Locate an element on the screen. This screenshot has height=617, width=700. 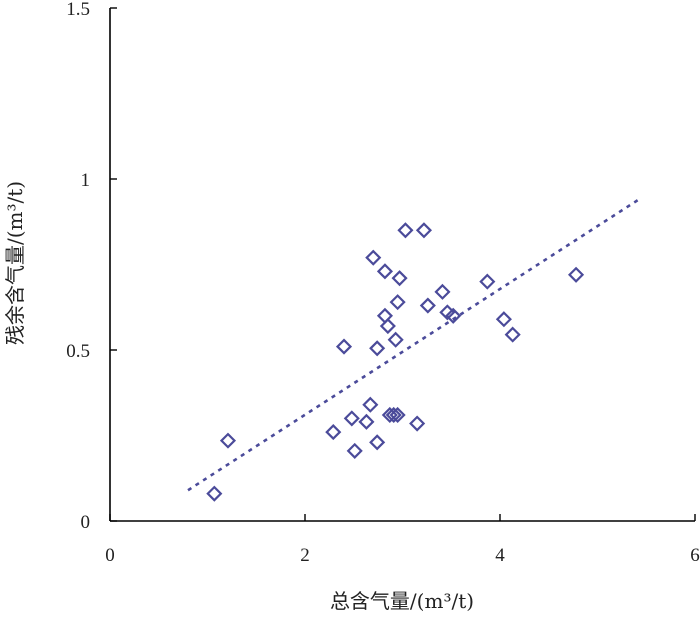
x-tick-label: 4 is located at coordinates (500, 555).